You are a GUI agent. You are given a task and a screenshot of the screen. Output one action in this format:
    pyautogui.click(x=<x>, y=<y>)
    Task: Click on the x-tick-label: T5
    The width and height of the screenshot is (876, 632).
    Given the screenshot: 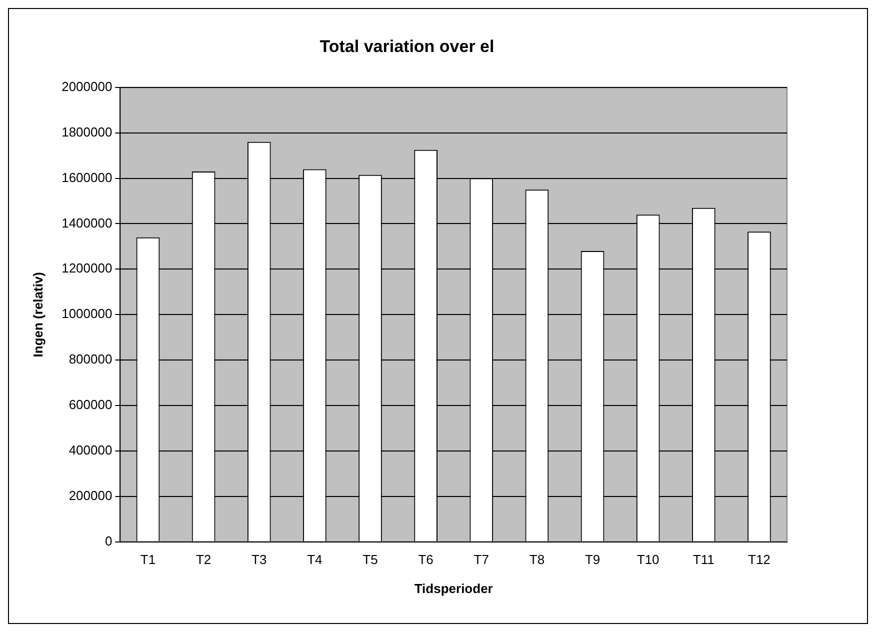 What is the action you would take?
    pyautogui.click(x=370, y=560)
    